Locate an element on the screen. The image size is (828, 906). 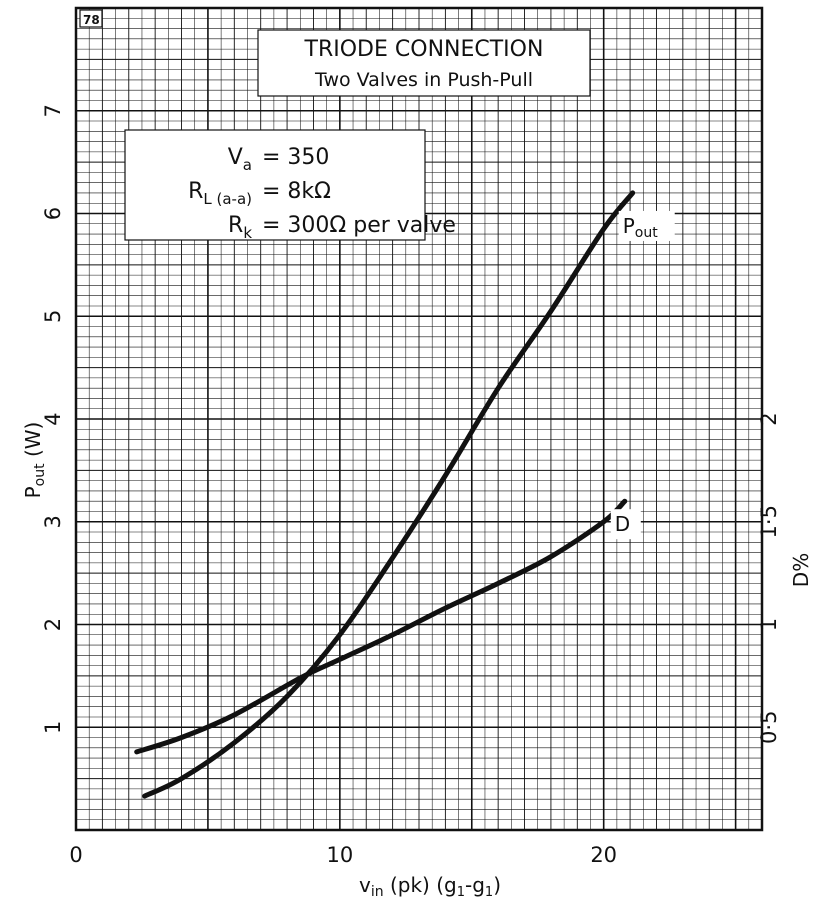
sheet-number: 78 is located at coordinates (91, 20).